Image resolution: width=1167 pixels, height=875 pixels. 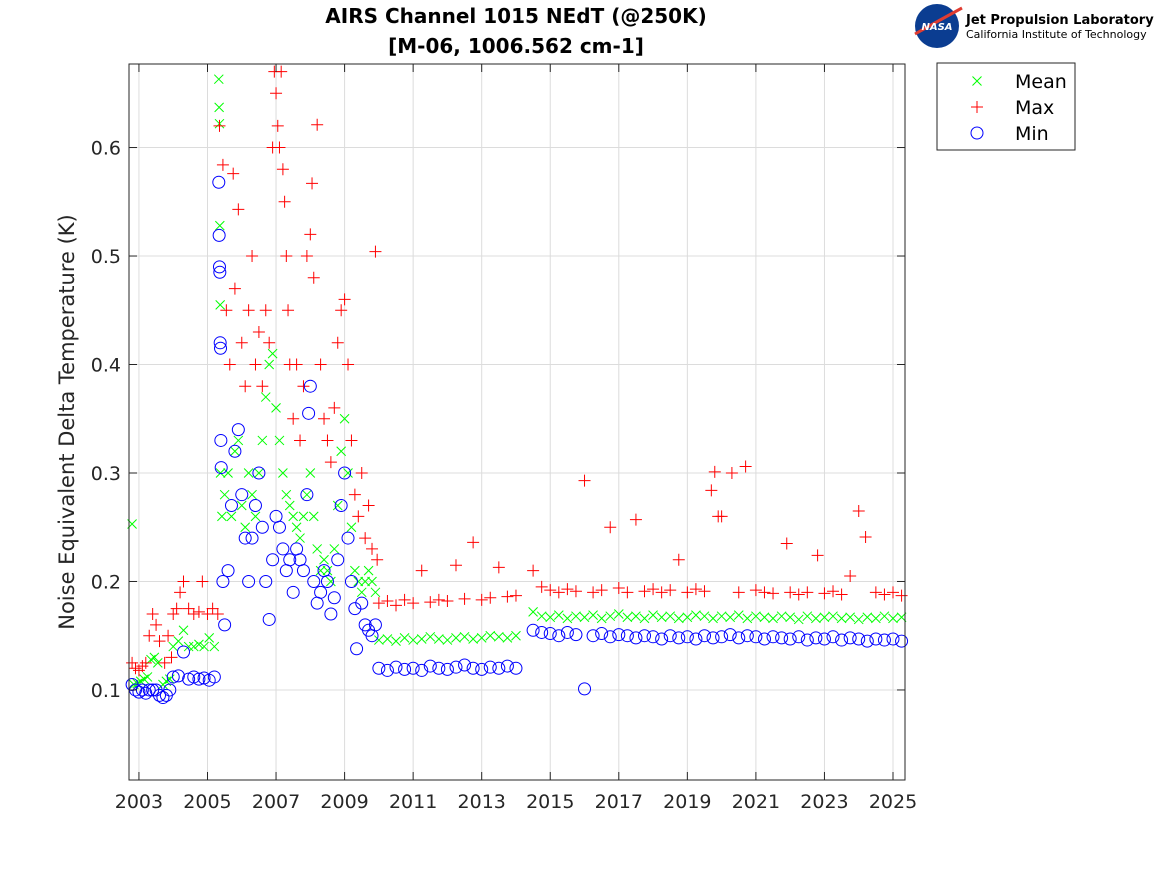 What do you see at coordinates (550, 802) in the screenshot?
I see `x-tick-label: 2015` at bounding box center [550, 802].